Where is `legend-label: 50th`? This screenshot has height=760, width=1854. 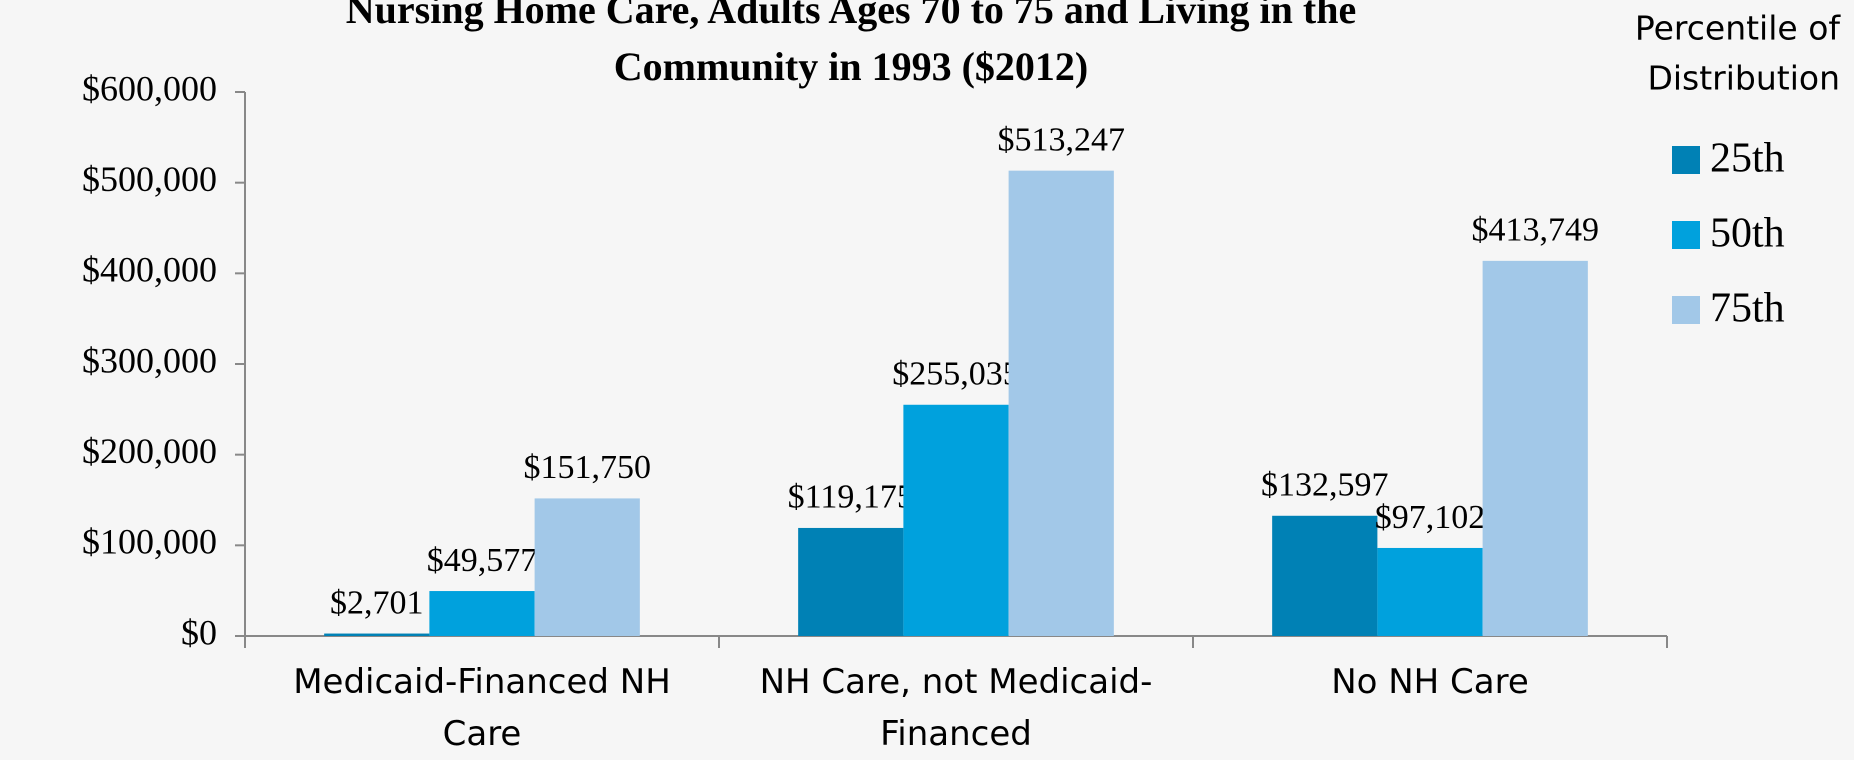 legend-label: 50th is located at coordinates (1747, 234).